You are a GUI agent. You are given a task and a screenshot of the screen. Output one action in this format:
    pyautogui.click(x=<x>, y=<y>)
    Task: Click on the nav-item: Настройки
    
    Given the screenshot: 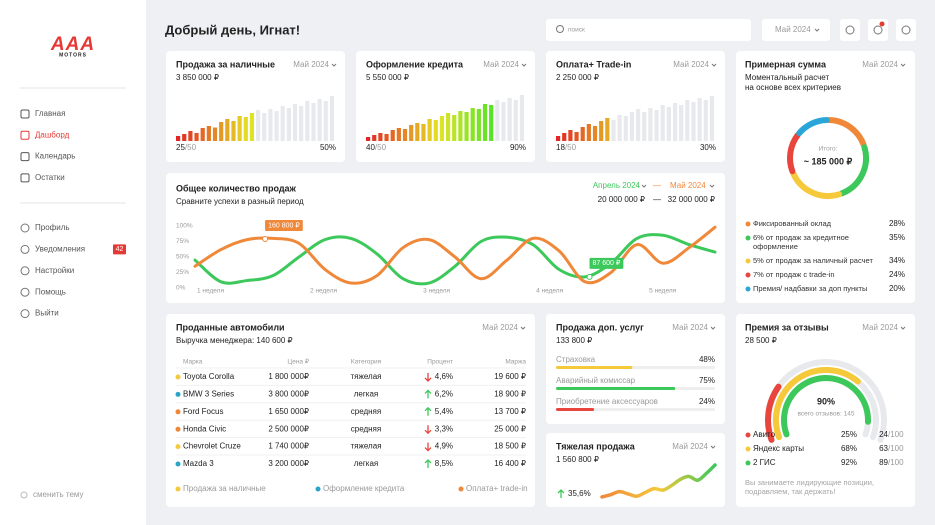 What is the action you would take?
    pyautogui.click(x=54, y=270)
    